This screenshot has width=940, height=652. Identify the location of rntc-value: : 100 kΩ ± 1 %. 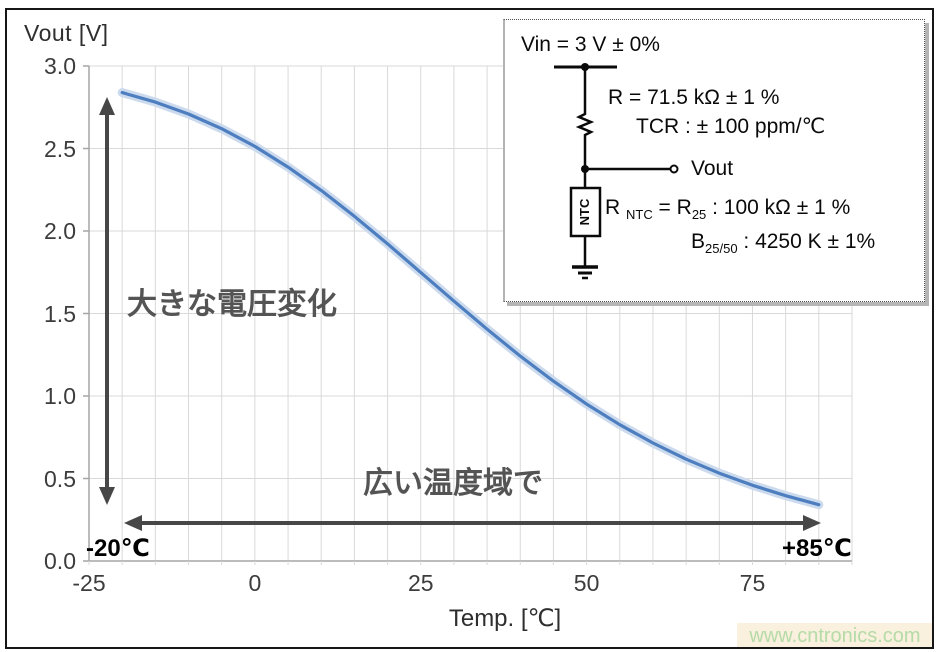
(778, 207).